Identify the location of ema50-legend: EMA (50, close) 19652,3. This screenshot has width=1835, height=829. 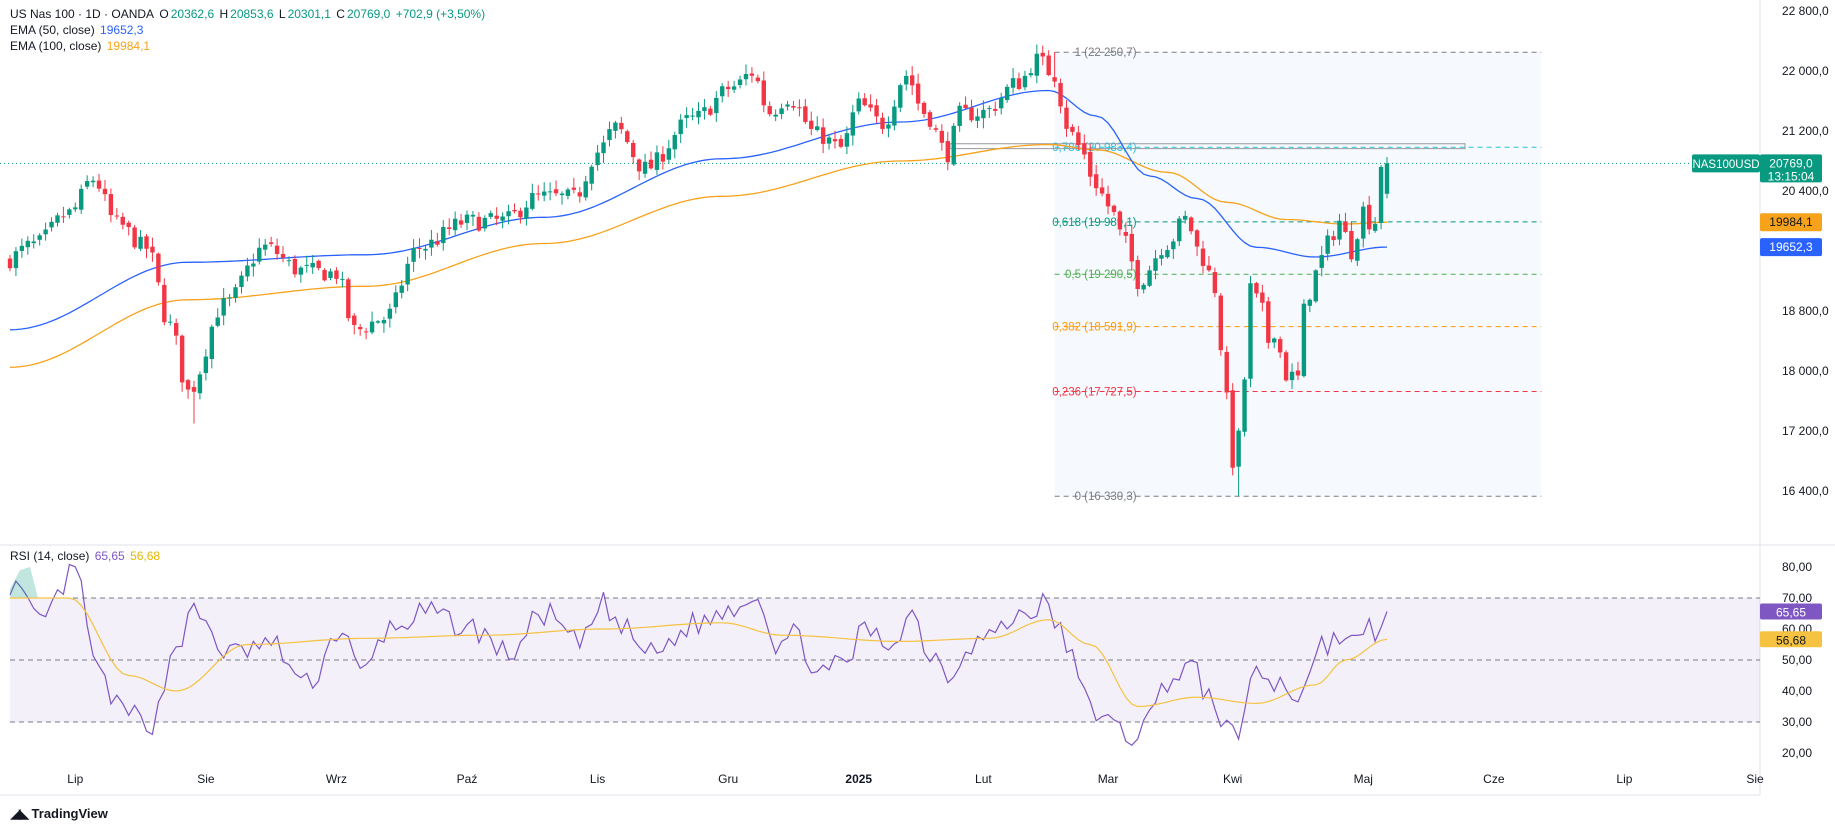
(77, 30).